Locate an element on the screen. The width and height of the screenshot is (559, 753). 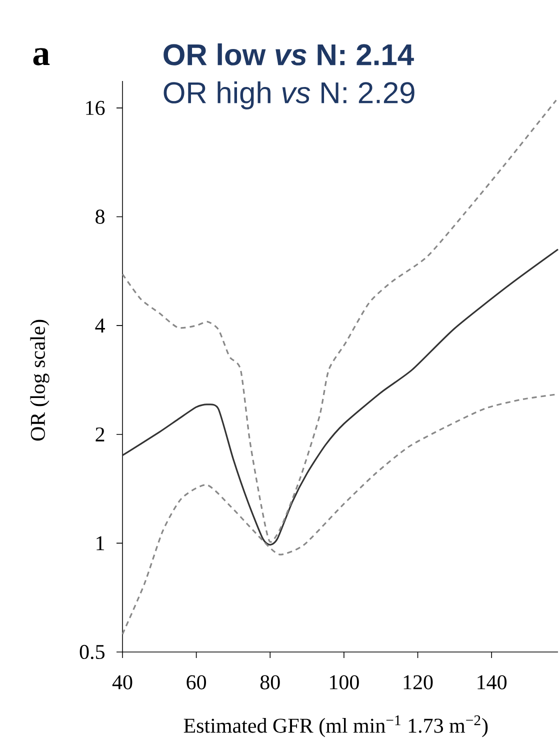
x-tick-label: 140 is located at coordinates (492, 682).